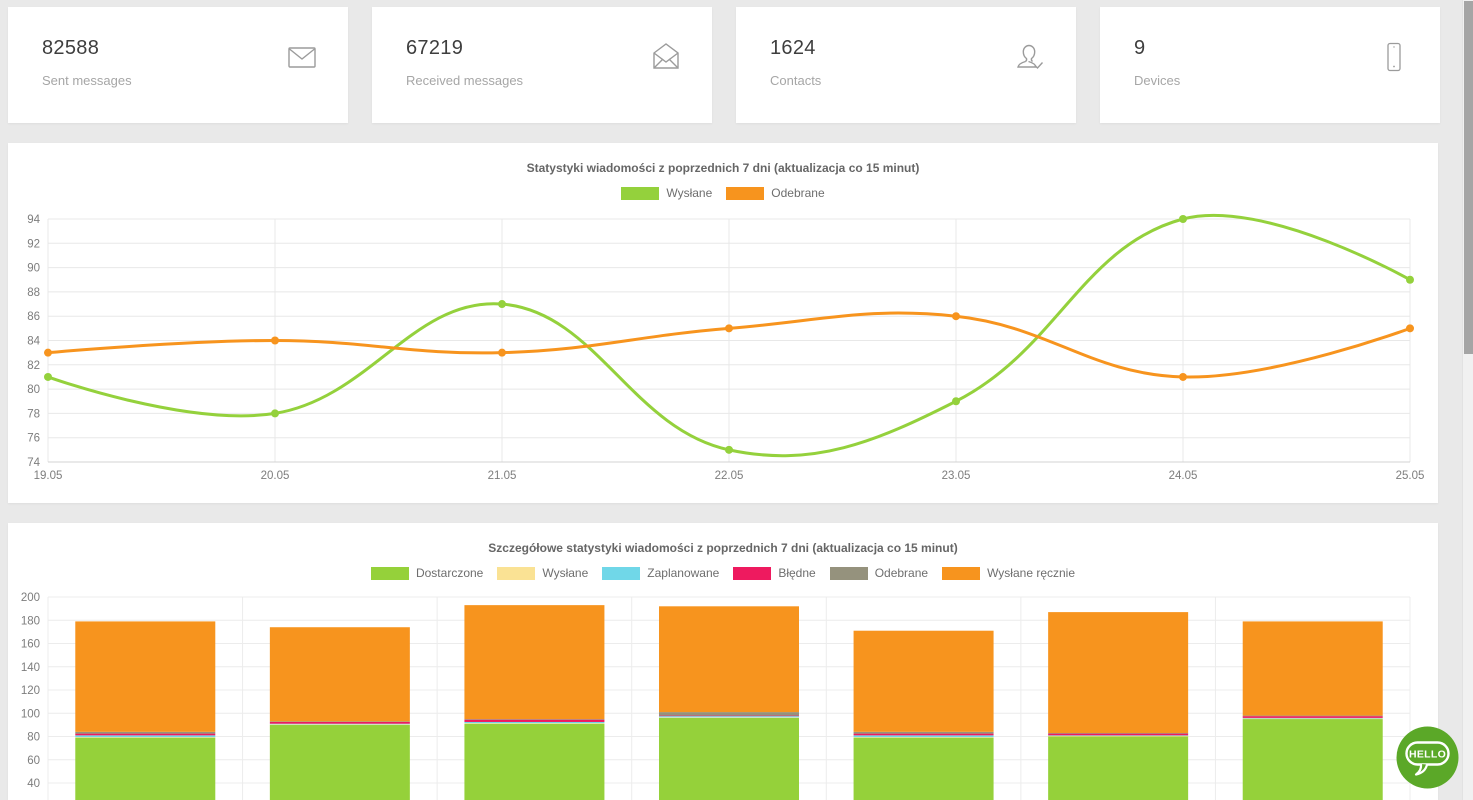 This screenshot has width=1473, height=800. I want to click on bar-legend-item-0: Dostarczone, so click(427, 573).